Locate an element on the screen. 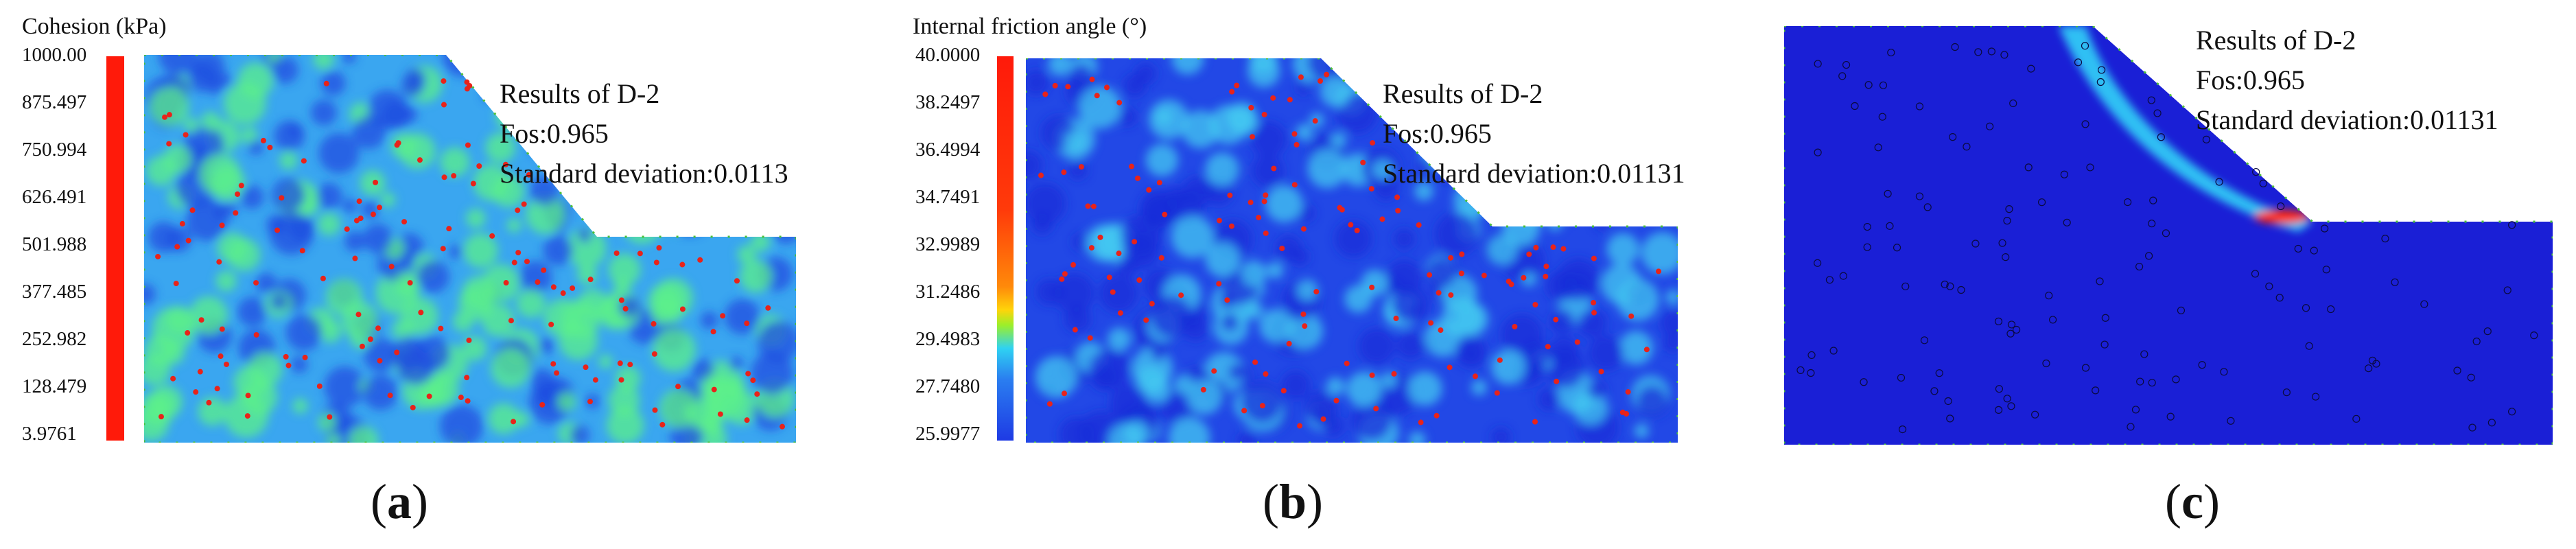 This screenshot has width=2576, height=549. subfigure-label: (a) is located at coordinates (399, 501).